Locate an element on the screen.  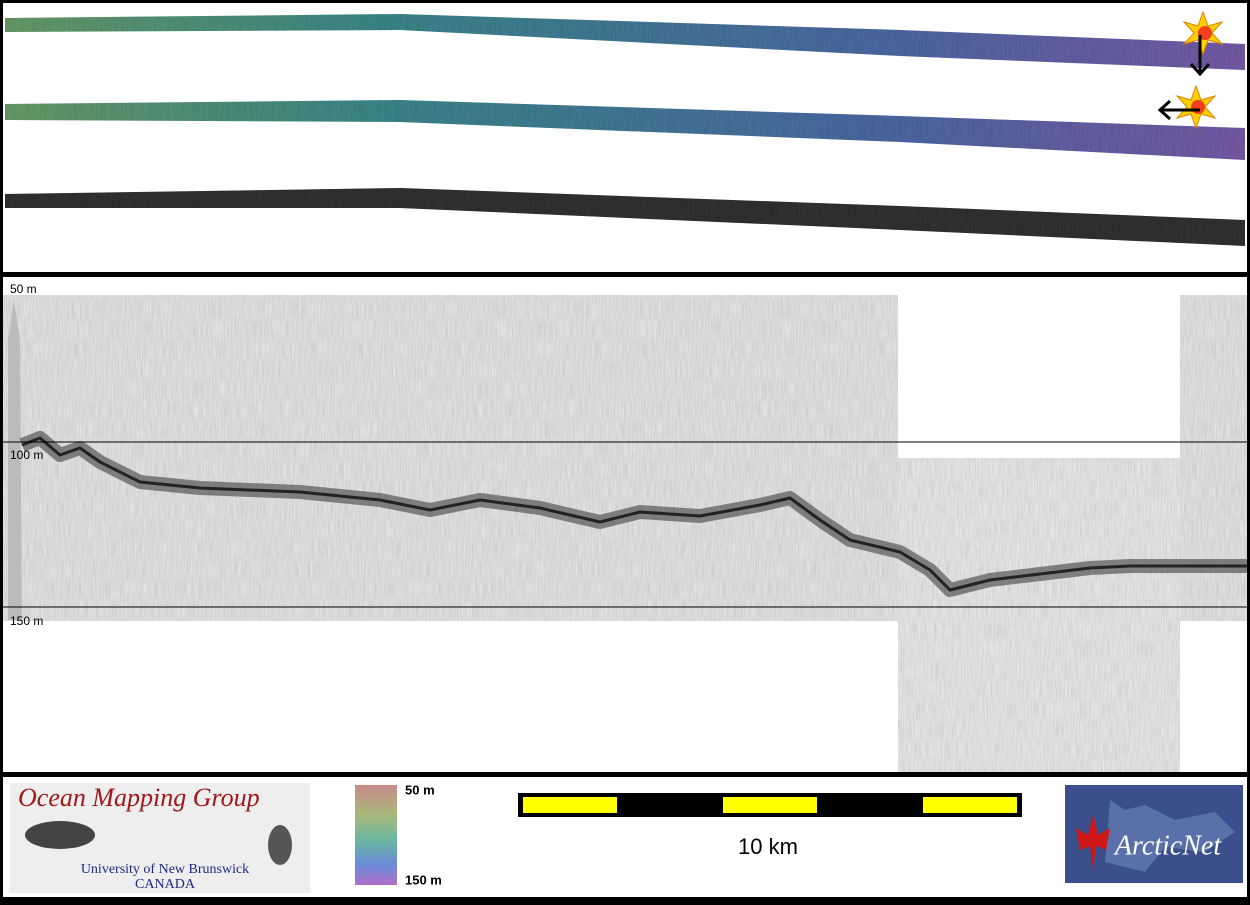
depth-label: 150 m is located at coordinates (26, 621).